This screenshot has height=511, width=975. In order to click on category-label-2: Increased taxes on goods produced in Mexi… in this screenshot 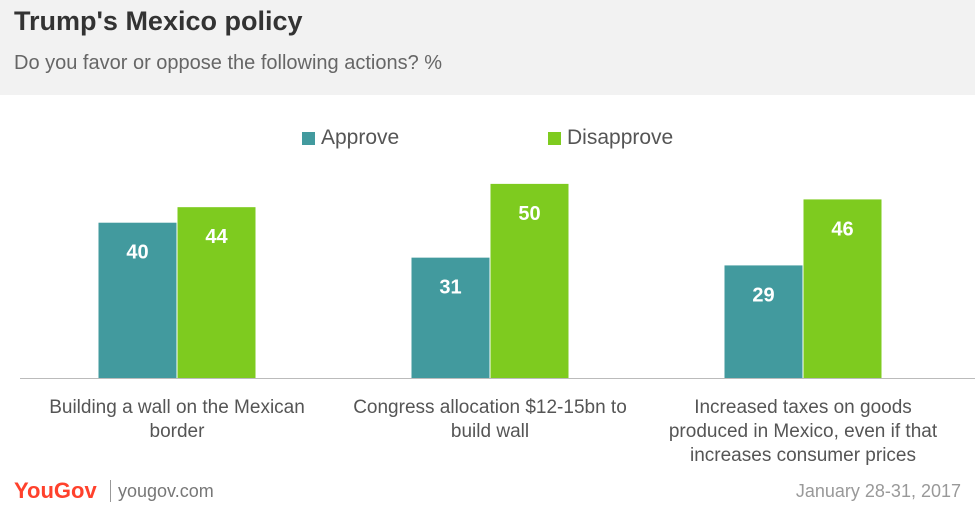, I will do `click(803, 432)`.